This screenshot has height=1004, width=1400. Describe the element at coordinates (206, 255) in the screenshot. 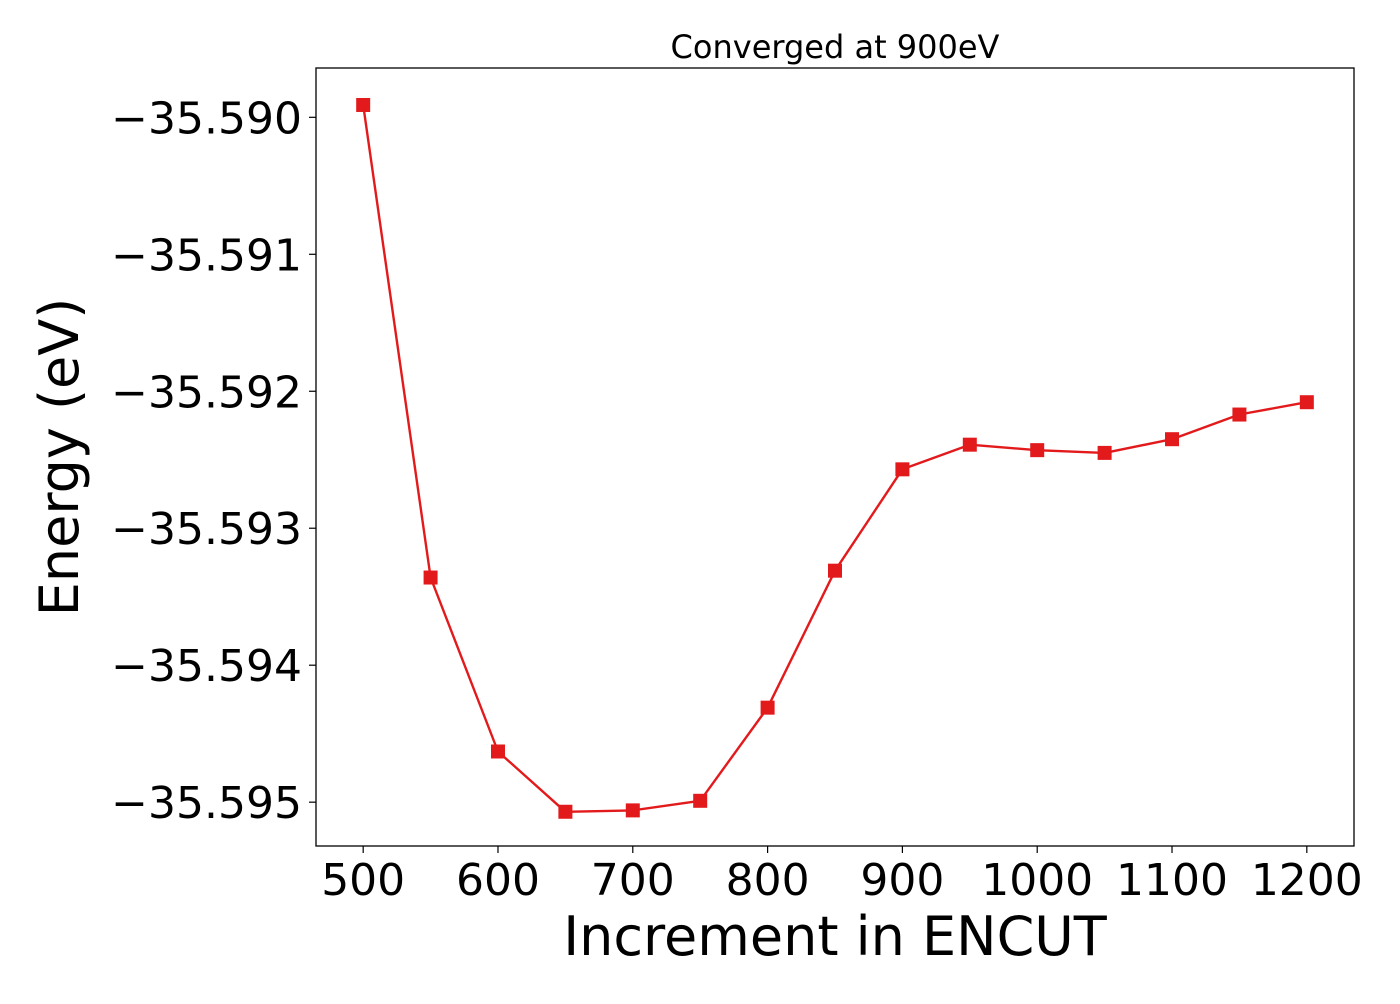

I see `y-tick-label: −35.591` at that location.